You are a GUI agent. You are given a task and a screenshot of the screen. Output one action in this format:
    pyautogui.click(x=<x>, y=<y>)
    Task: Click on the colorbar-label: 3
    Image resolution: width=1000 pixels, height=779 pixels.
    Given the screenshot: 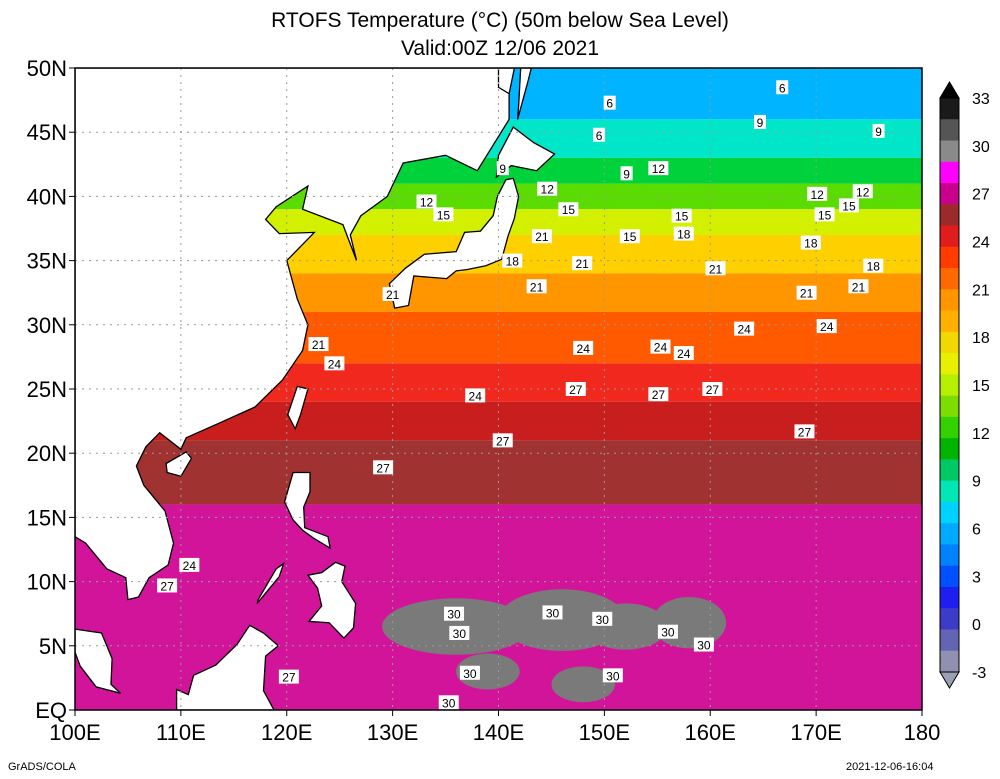 What is the action you would take?
    pyautogui.click(x=976, y=577)
    